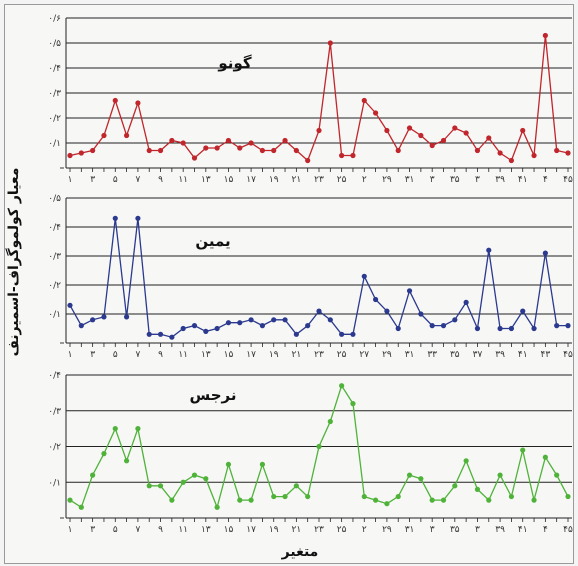  Describe the element at coordinates (206, 530) in the screenshot. I see `x-tick-label: ۱۳` at that location.